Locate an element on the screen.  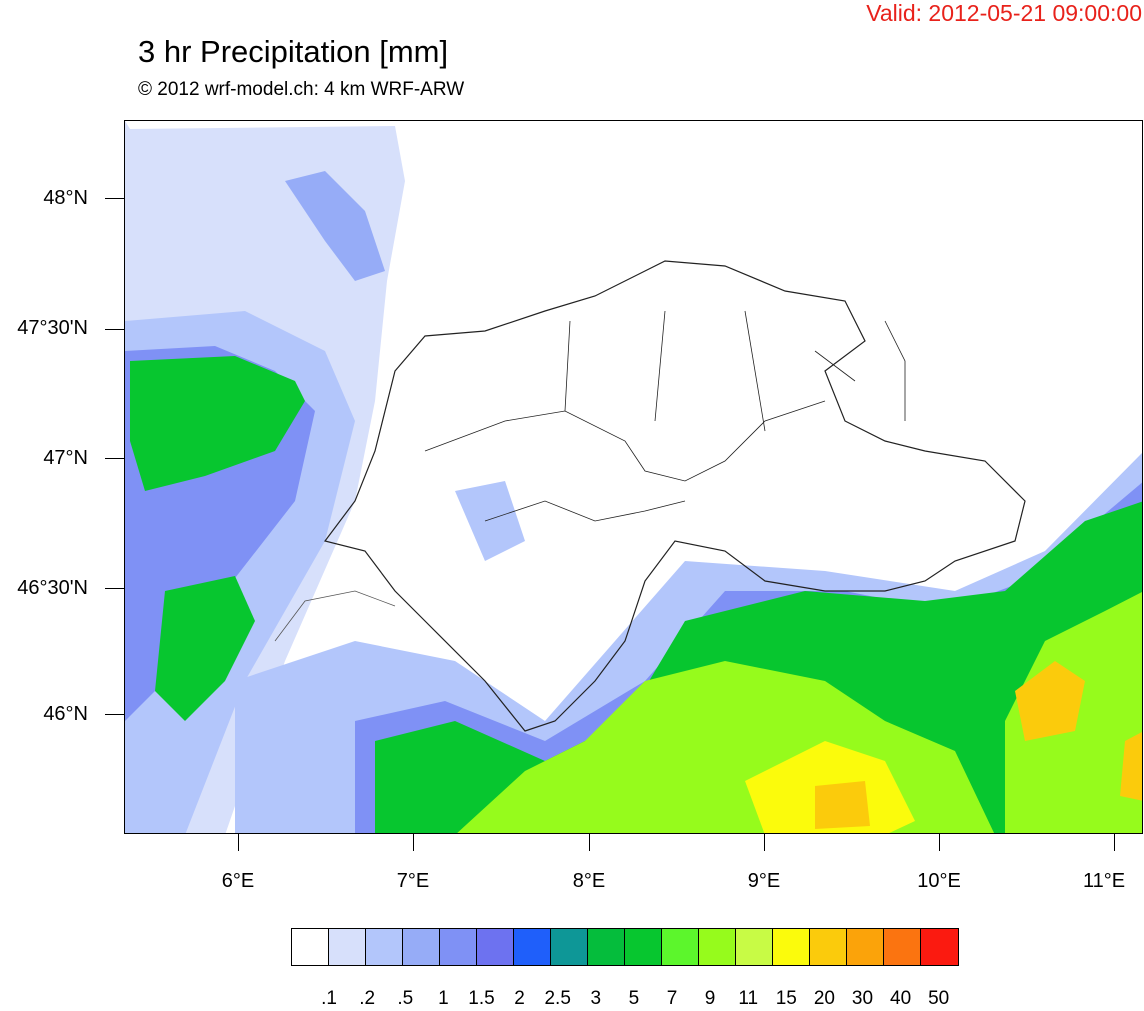
legend-label: .5 is located at coordinates (405, 998).